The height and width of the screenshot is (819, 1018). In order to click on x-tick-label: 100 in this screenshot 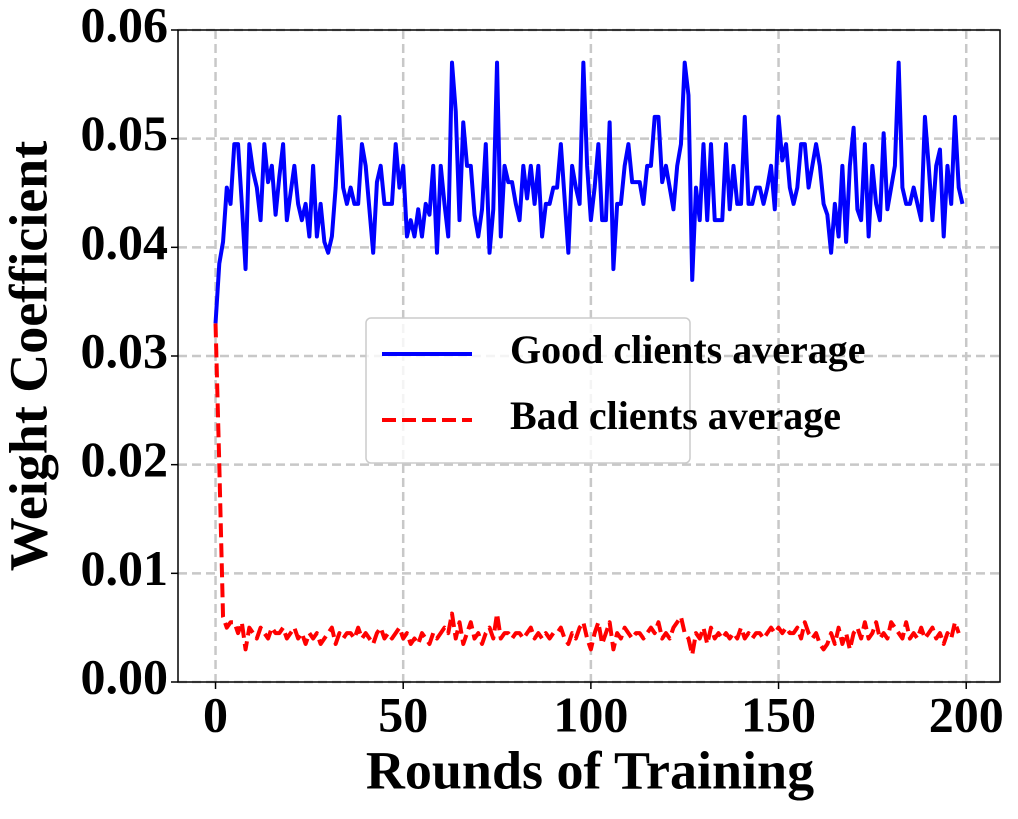, I will do `click(590, 714)`.